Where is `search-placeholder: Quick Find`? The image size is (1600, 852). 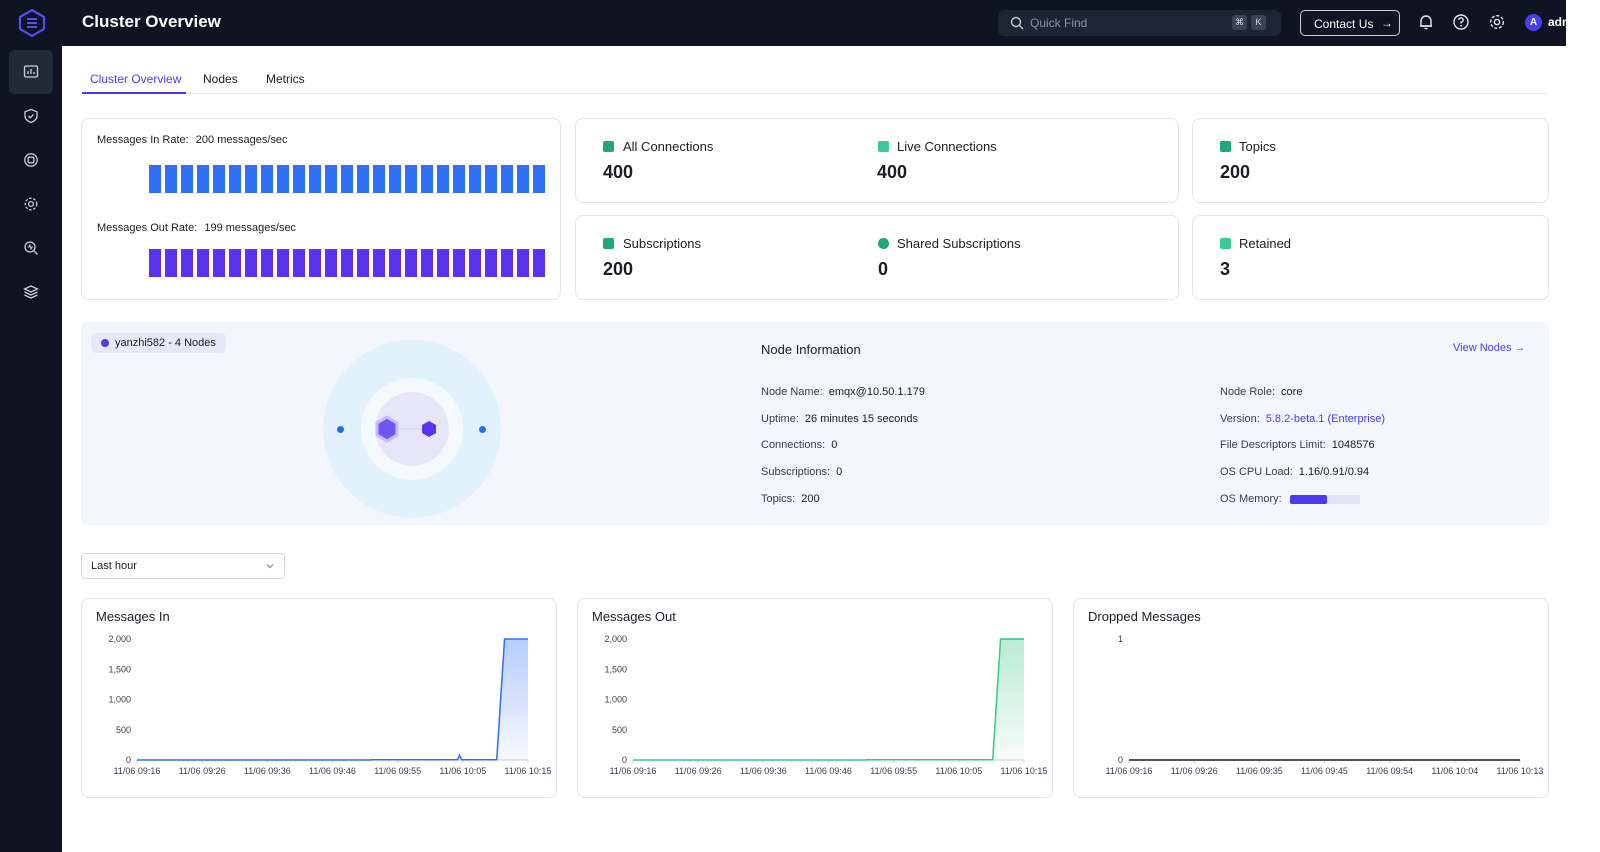
search-placeholder: Quick Find is located at coordinates (1059, 23).